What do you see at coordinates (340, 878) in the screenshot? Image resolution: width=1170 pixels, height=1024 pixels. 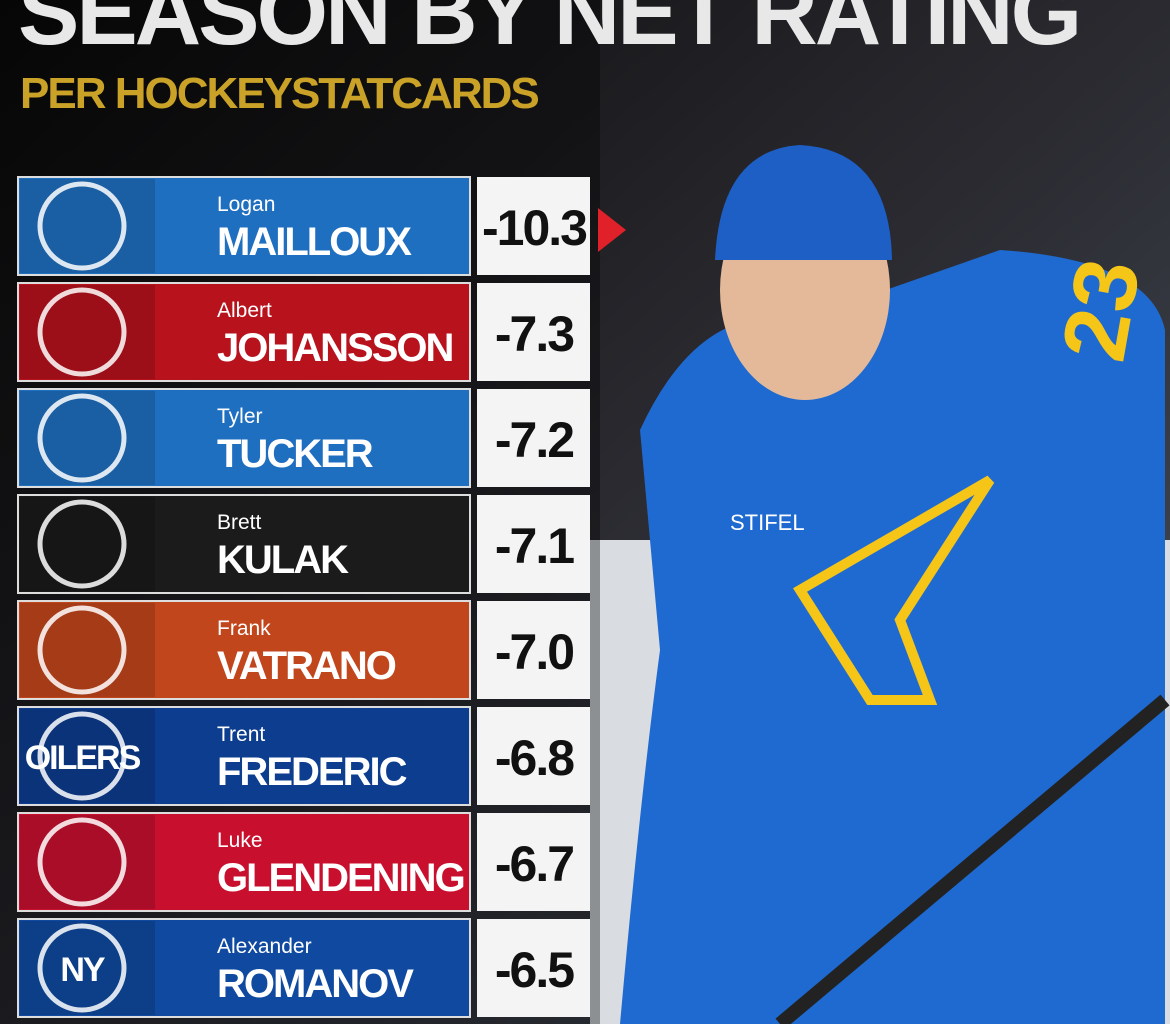 I see `last-name: GLENDENING` at bounding box center [340, 878].